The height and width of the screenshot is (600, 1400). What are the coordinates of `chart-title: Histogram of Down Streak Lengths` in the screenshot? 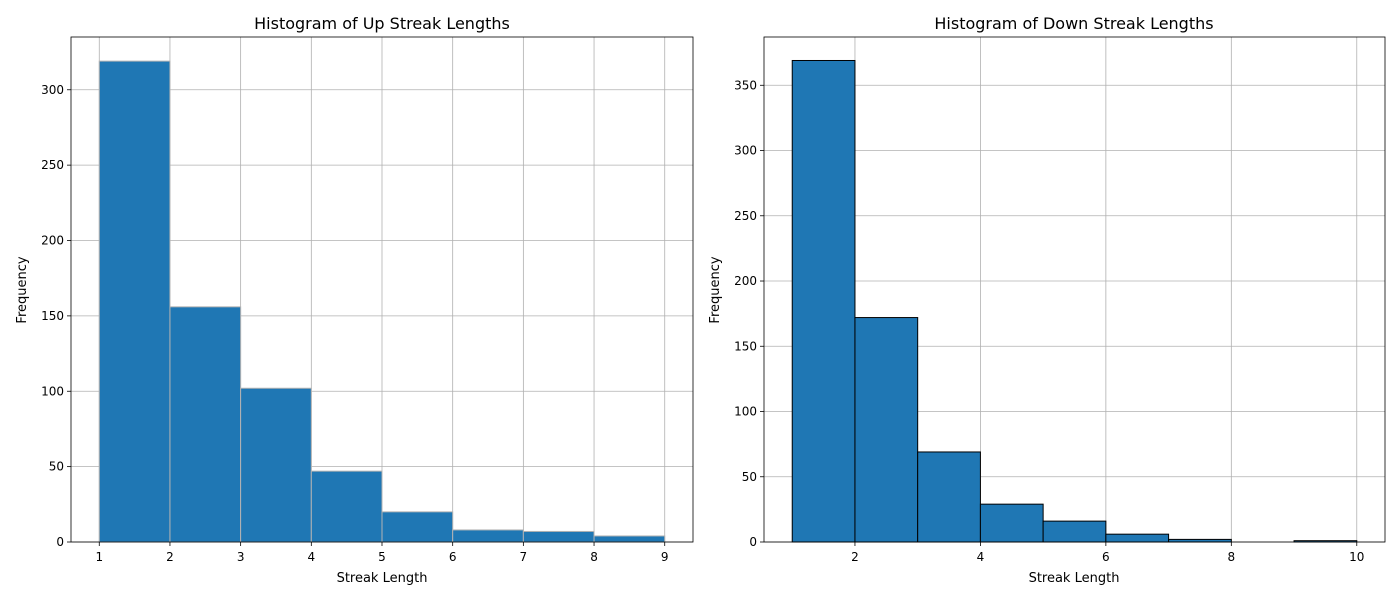 It's located at (1073, 23).